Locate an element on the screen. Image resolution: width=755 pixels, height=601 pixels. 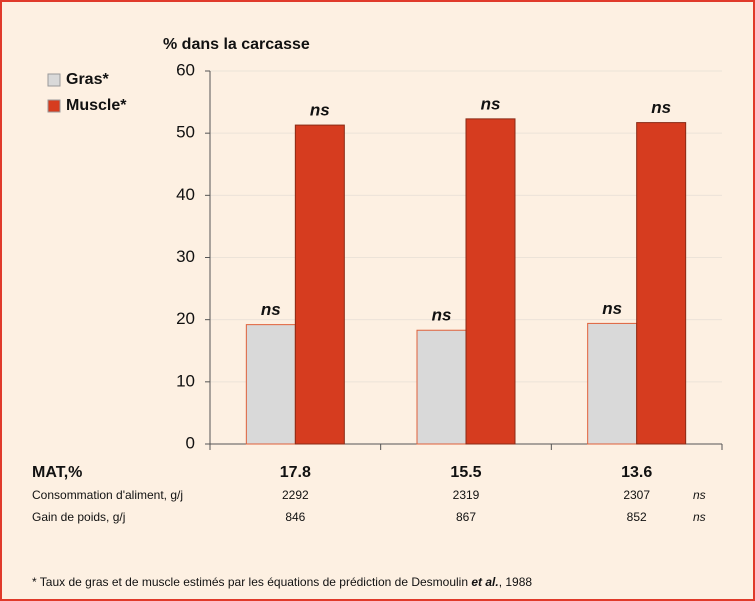
footnote-text: , 1988 is located at coordinates (516, 582).